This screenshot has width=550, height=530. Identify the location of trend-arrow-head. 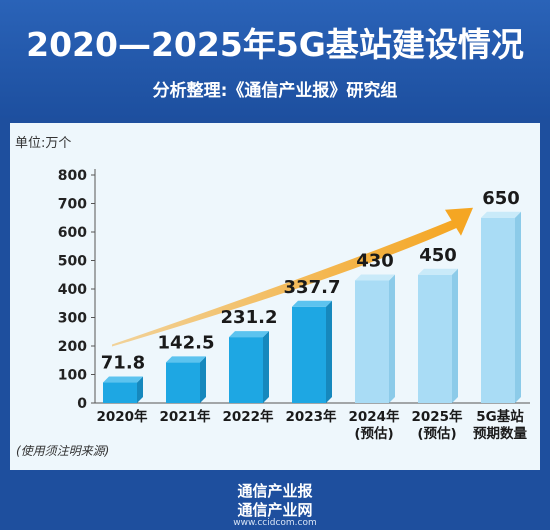
(459, 221).